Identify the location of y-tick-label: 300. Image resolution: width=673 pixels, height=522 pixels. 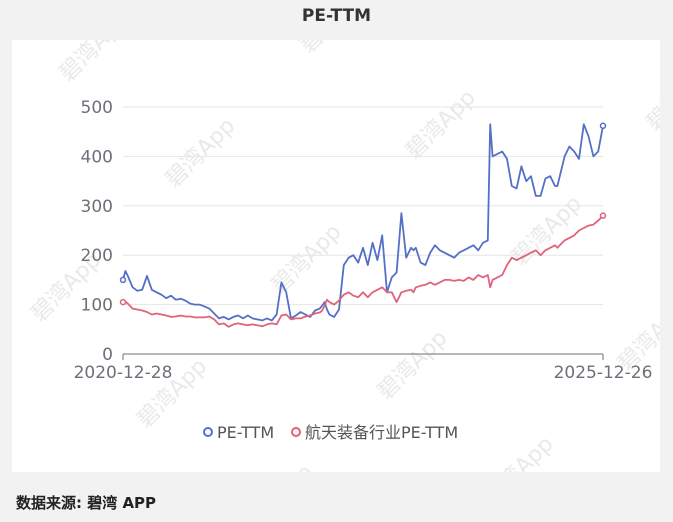
(97, 207).